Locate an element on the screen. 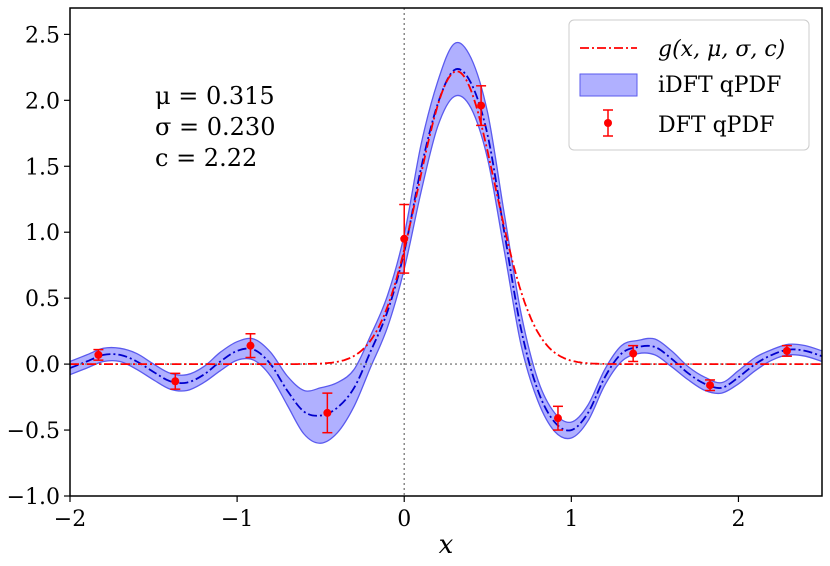  y-tick-label: −0.5 is located at coordinates (33, 431).